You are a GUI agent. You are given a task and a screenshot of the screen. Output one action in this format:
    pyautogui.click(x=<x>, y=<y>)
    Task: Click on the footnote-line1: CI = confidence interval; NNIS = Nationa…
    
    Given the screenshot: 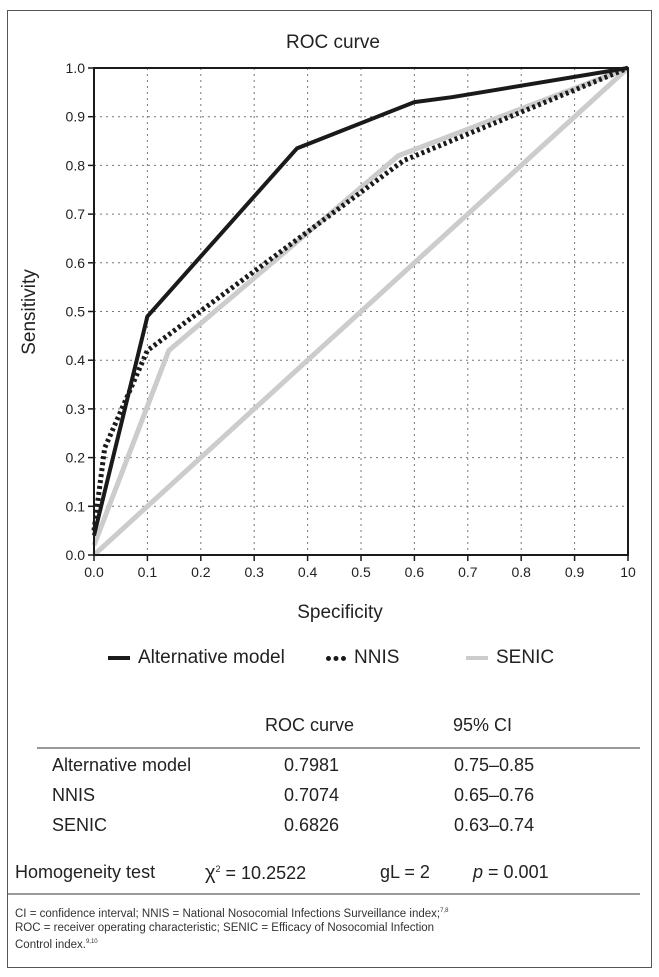 What is the action you would take?
    pyautogui.click(x=228, y=913)
    